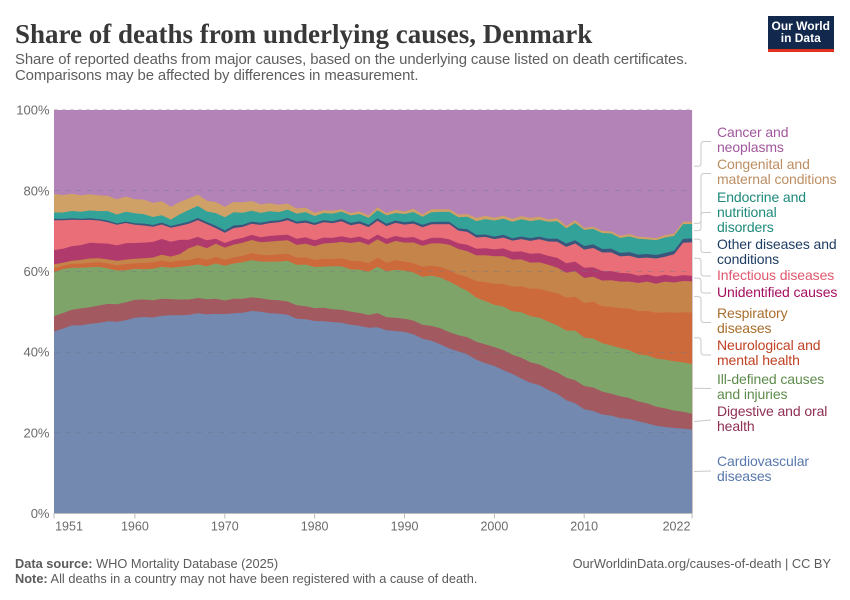 This screenshot has width=850, height=600. Describe the element at coordinates (315, 526) in the screenshot. I see `svg-text: 1980` at that location.